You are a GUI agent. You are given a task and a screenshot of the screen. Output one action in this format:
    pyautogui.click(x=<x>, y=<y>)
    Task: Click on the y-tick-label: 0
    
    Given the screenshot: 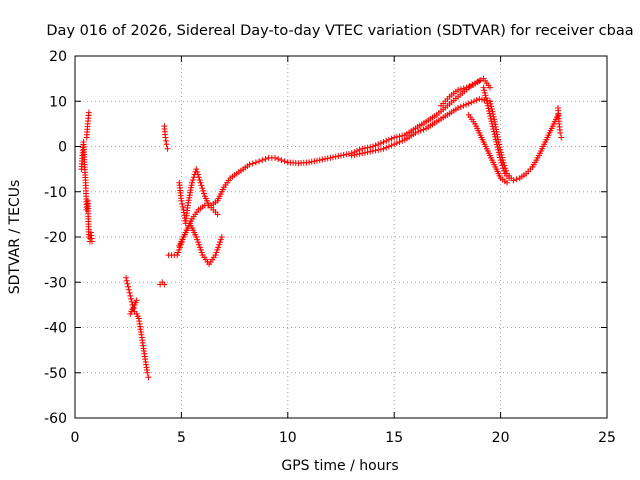 What is the action you would take?
    pyautogui.click(x=62, y=148)
    